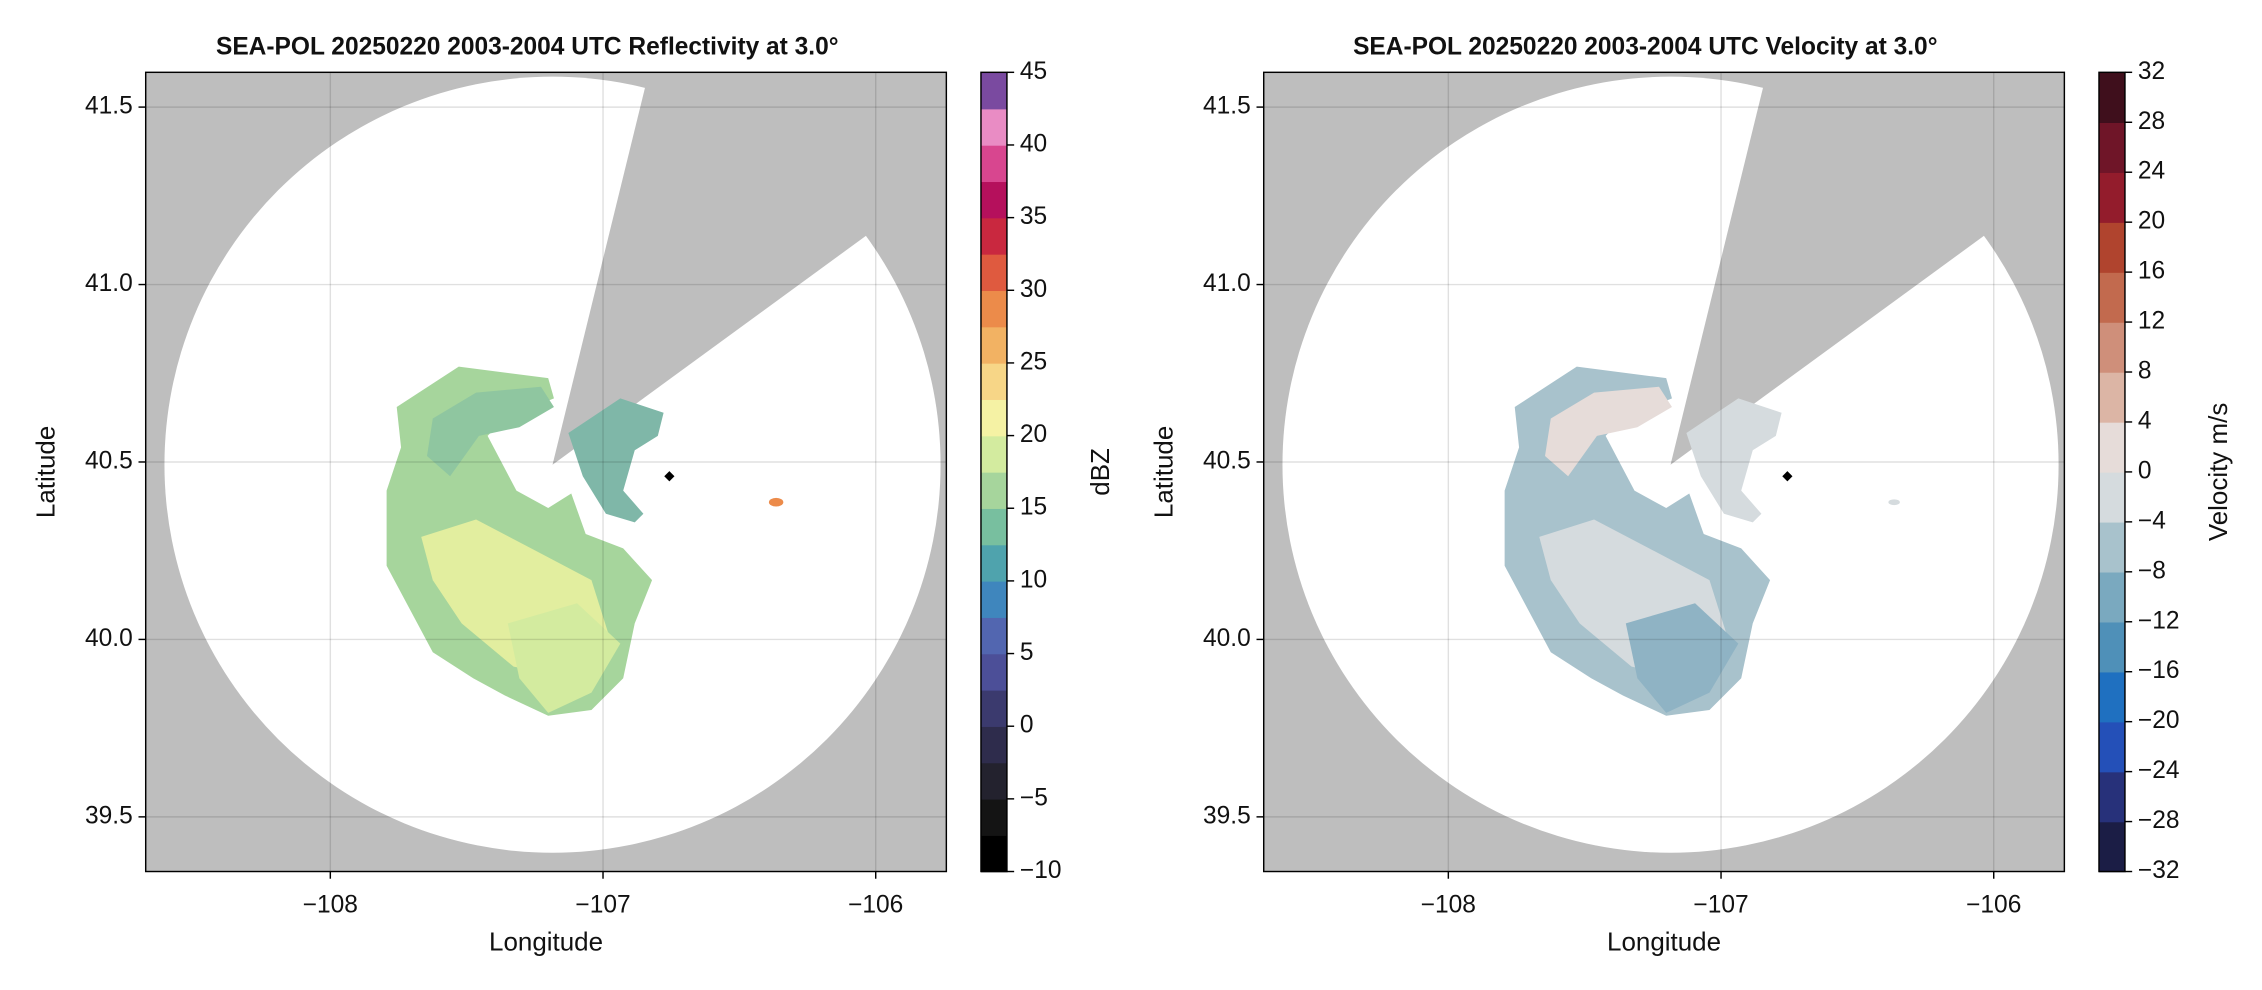 This screenshot has width=2262, height=990. Describe the element at coordinates (2151, 321) in the screenshot. I see `colorbar-tick-label: 12` at that location.